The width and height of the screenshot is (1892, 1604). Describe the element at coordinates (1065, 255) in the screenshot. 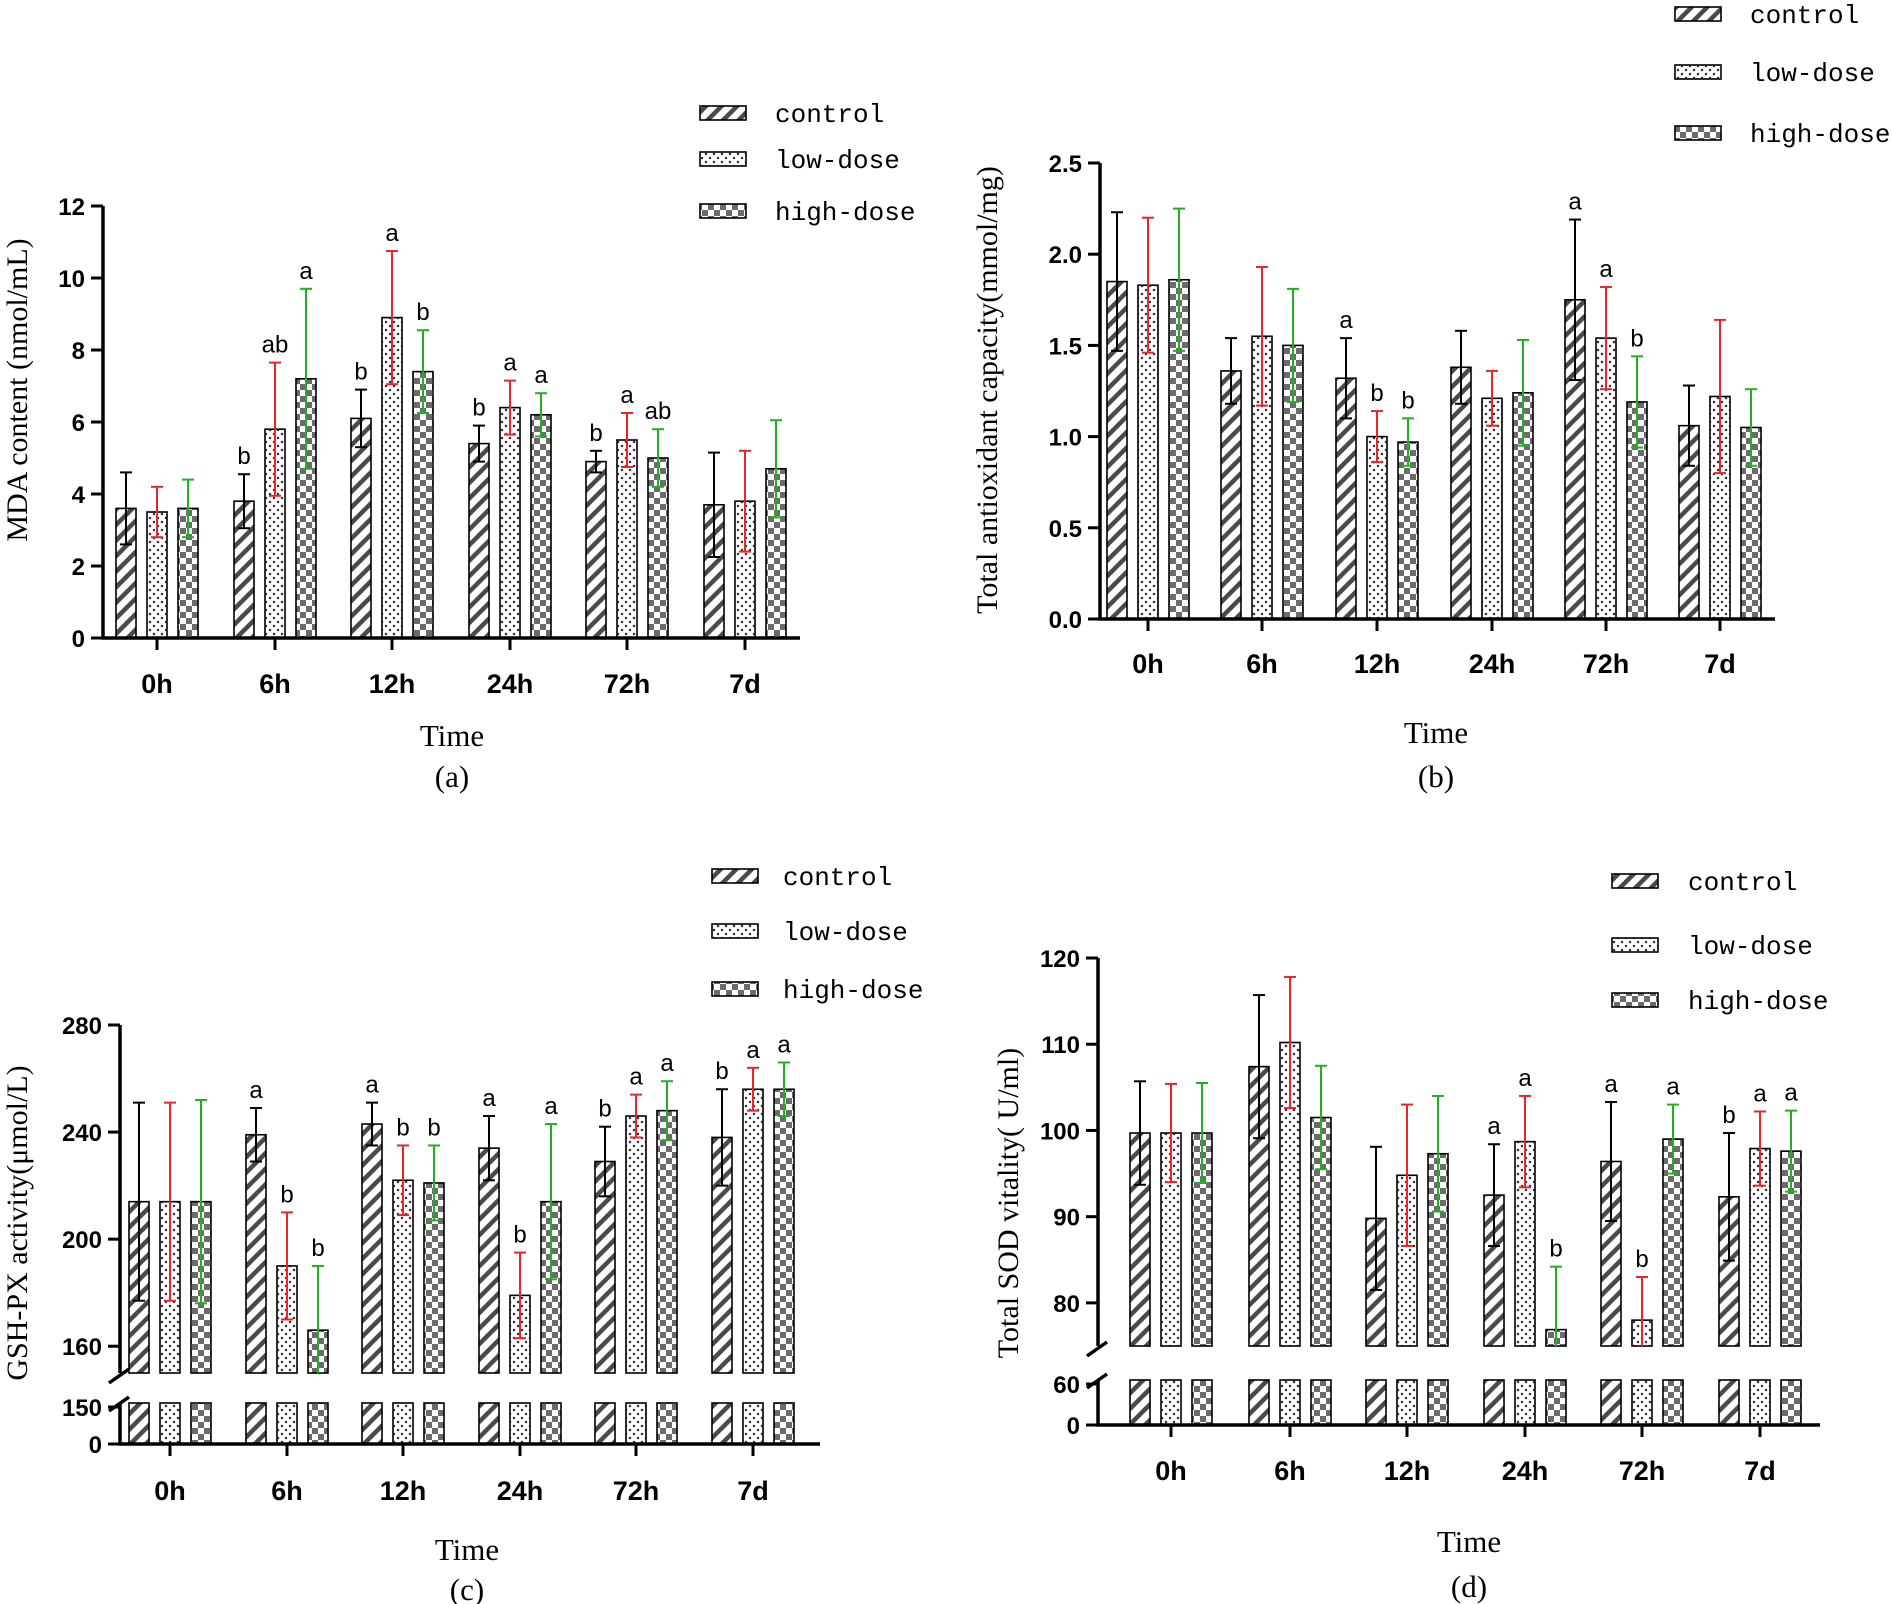

I see `y-tick-label-2.0: 2.0` at that location.